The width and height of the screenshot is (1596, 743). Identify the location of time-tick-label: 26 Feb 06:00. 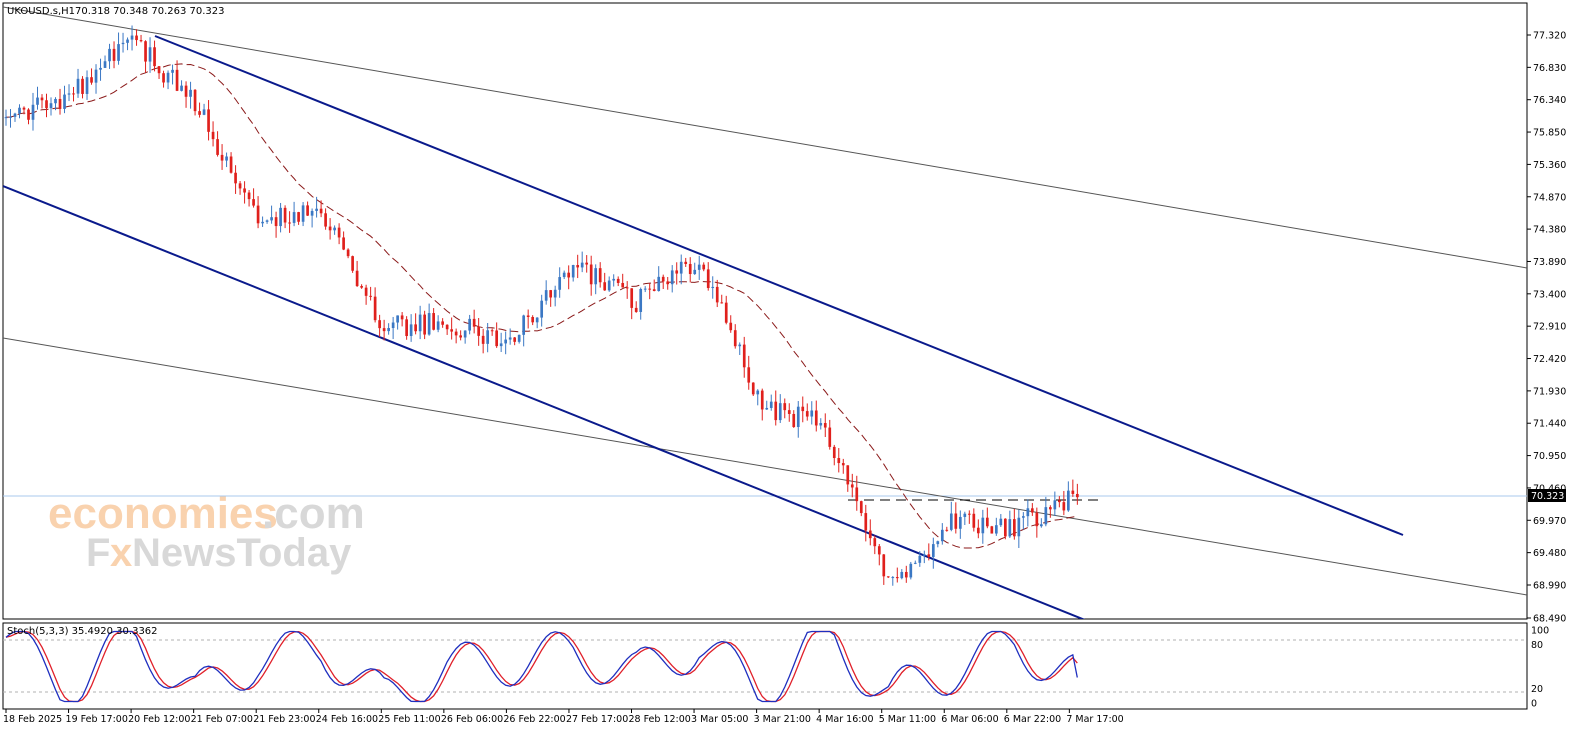
(472, 719).